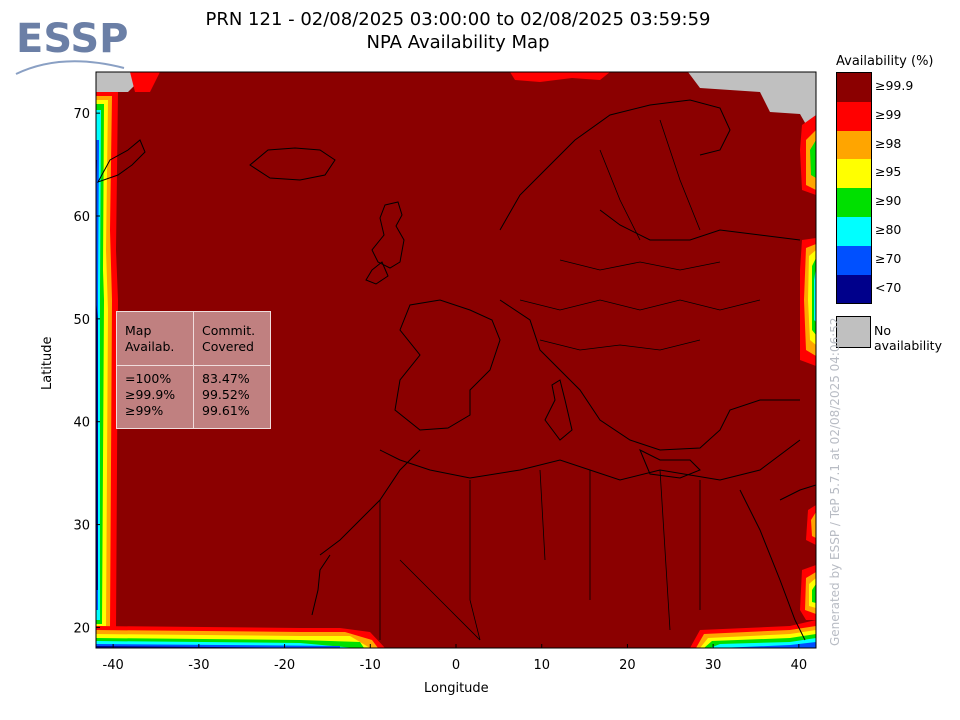 Image resolution: width=960 pixels, height=720 pixels. What do you see at coordinates (150, 338) in the screenshot?
I see `stats-header-availability: Map Availab.` at bounding box center [150, 338].